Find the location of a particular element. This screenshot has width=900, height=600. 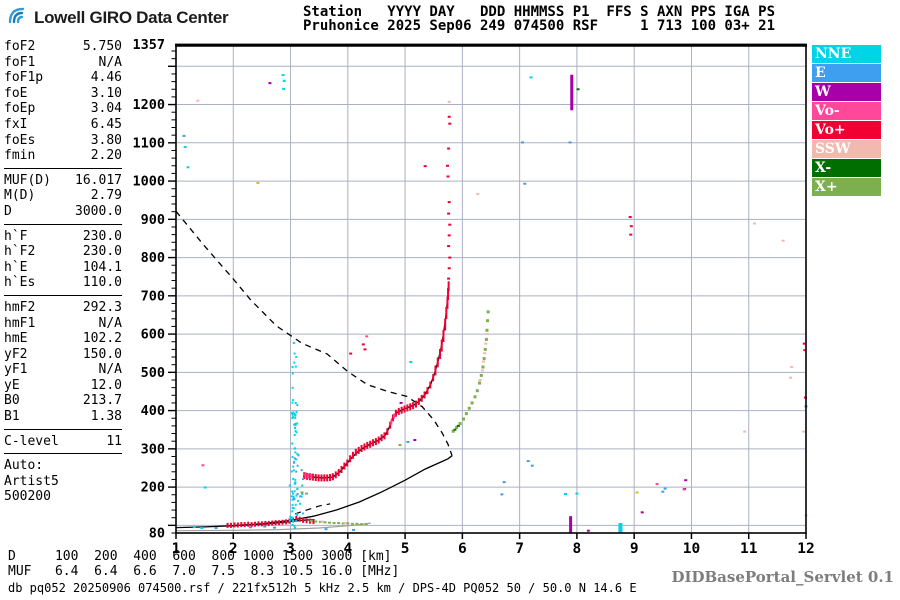

param-value: 12.0 is located at coordinates (106, 385).